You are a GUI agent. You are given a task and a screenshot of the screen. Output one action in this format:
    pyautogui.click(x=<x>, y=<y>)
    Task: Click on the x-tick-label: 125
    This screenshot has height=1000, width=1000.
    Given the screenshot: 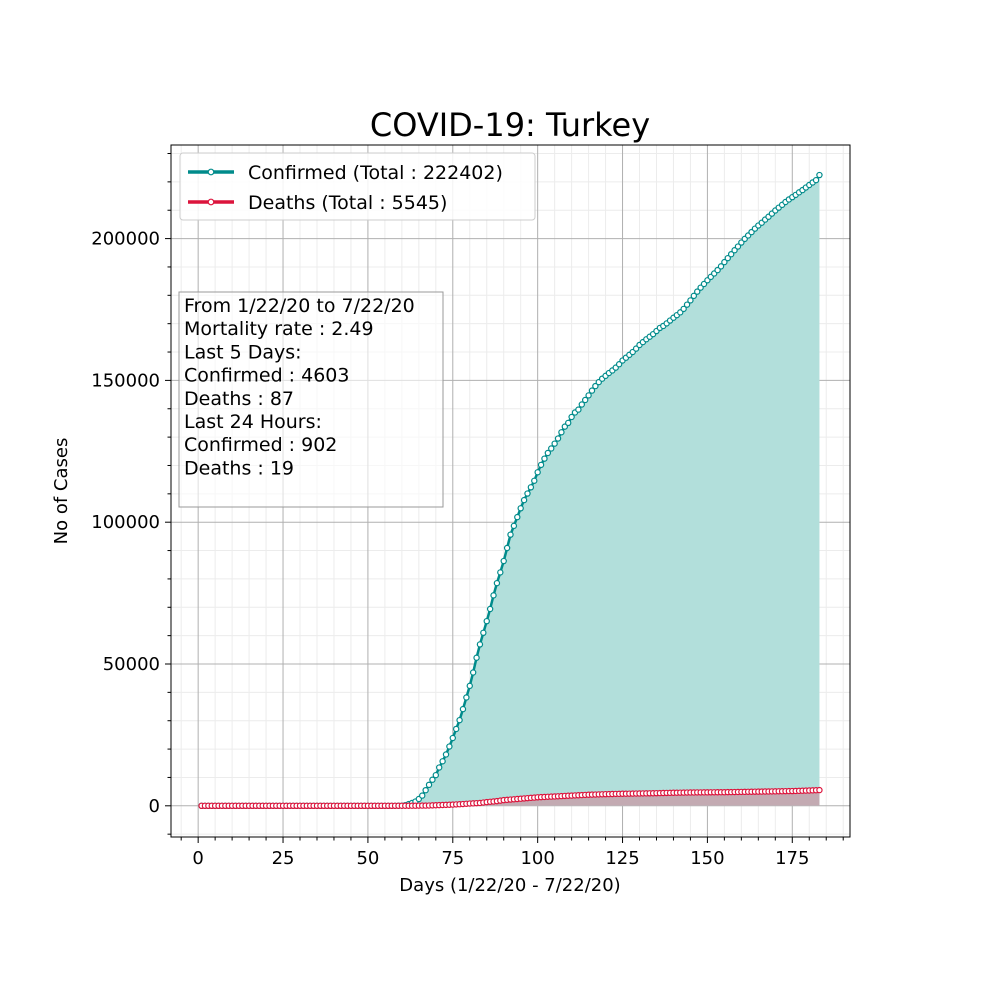 What is the action you would take?
    pyautogui.click(x=622, y=858)
    